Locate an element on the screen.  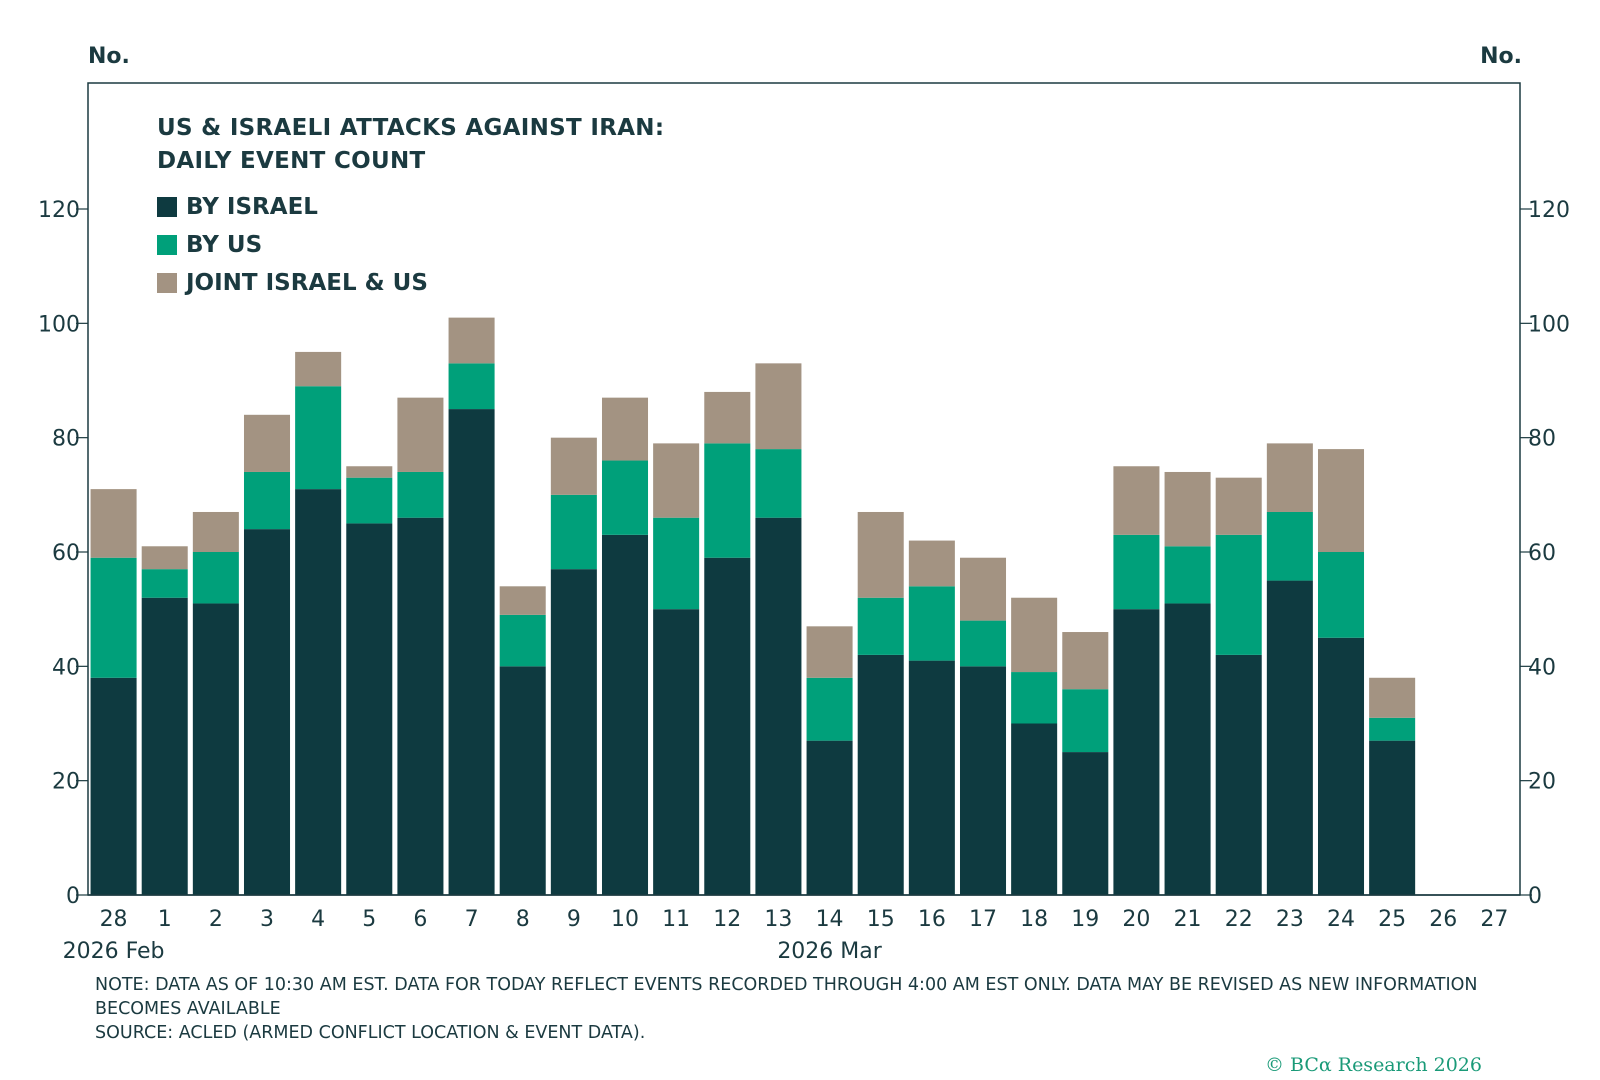
legend-item-israel: BY ISRAEL is located at coordinates (292, 207).